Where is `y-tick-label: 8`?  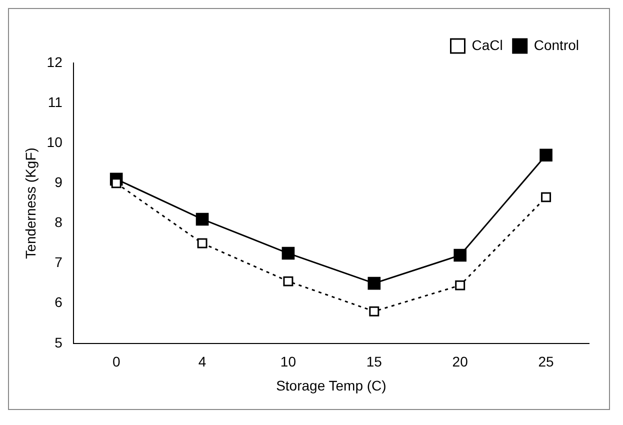 y-tick-label: 8 is located at coordinates (58, 222).